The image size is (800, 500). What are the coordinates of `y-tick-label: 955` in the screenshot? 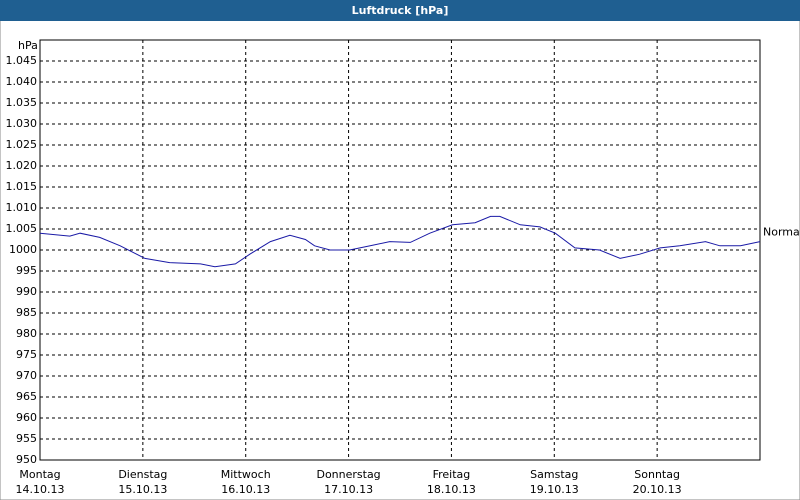 It's located at (26, 438).